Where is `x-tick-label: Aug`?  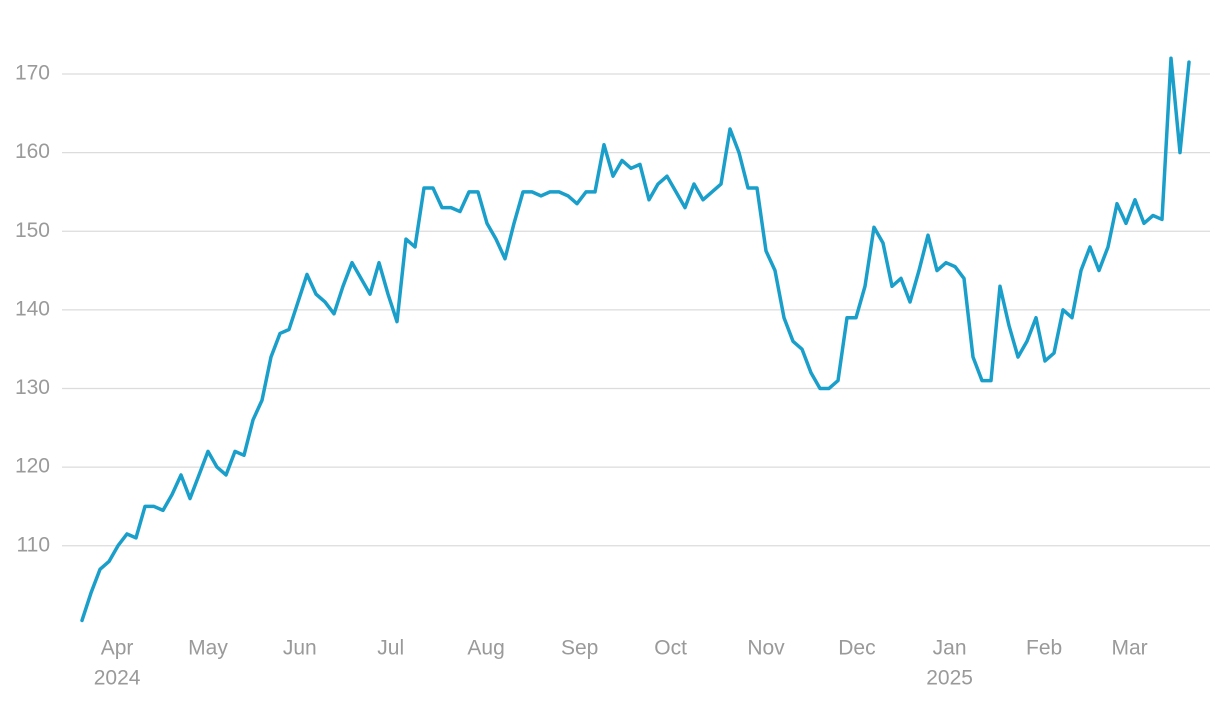 x-tick-label: Aug is located at coordinates (485, 648).